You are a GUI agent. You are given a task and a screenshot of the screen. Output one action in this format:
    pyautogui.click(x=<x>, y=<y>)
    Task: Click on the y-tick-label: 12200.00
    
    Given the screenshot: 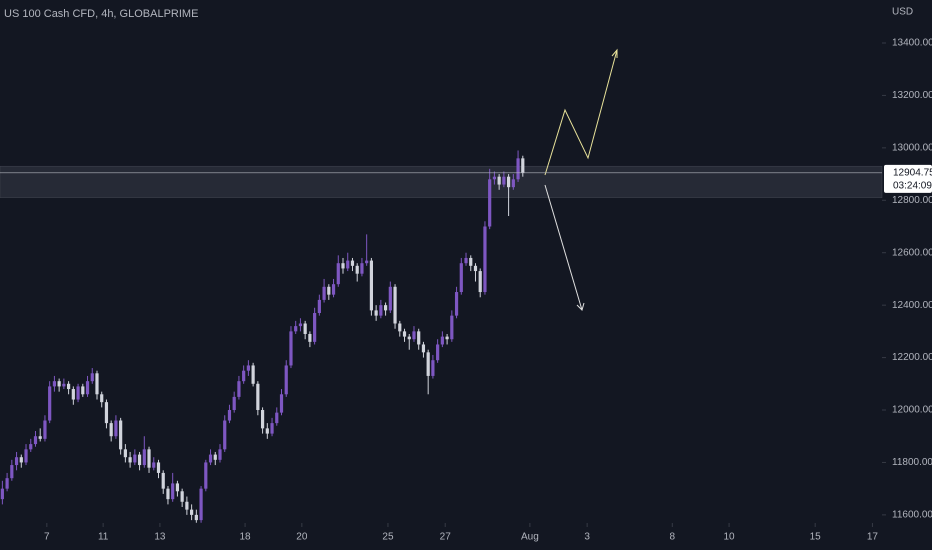 What is the action you would take?
    pyautogui.click(x=912, y=357)
    